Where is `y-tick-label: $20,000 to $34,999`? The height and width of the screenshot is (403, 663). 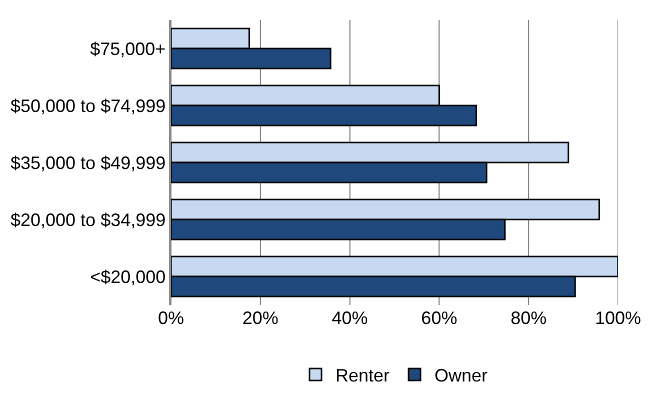 y-tick-label: $20,000 to $34,999 is located at coordinates (88, 220).